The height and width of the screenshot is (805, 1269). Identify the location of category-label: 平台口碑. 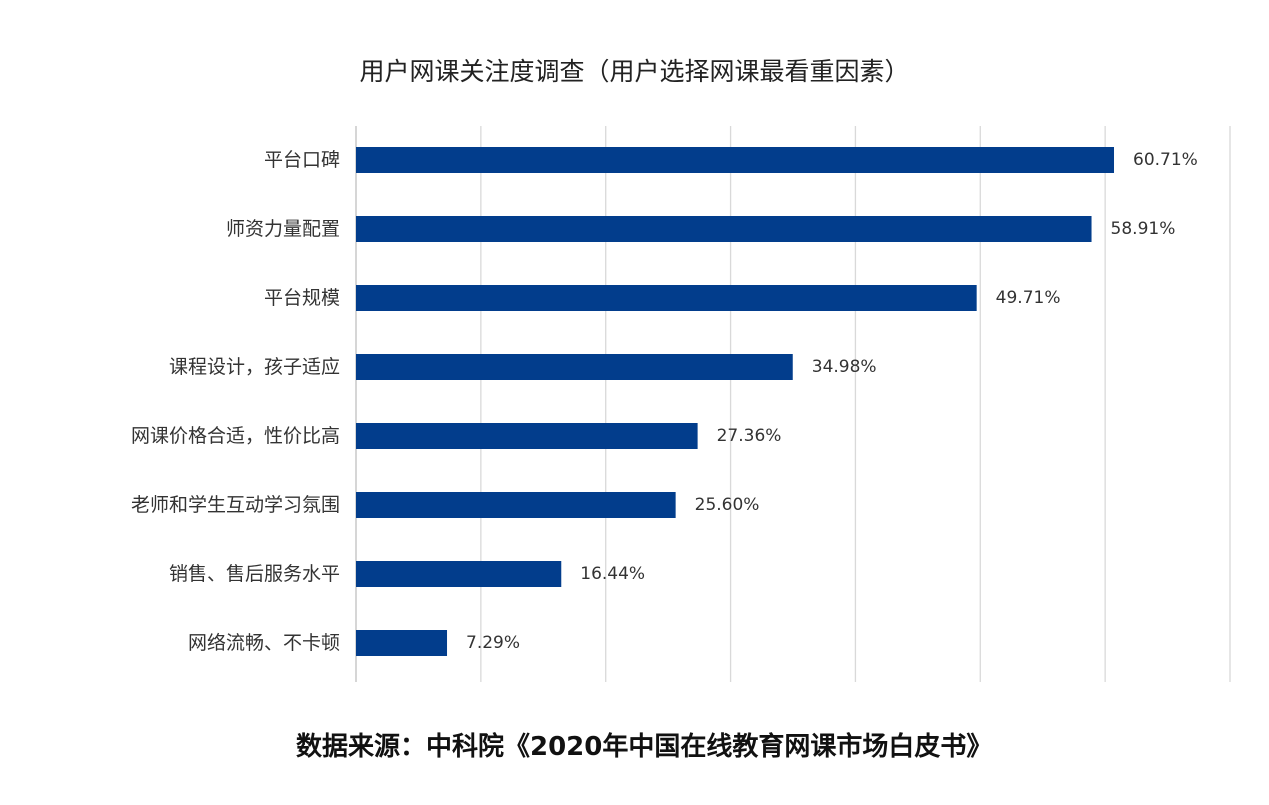
(302, 160).